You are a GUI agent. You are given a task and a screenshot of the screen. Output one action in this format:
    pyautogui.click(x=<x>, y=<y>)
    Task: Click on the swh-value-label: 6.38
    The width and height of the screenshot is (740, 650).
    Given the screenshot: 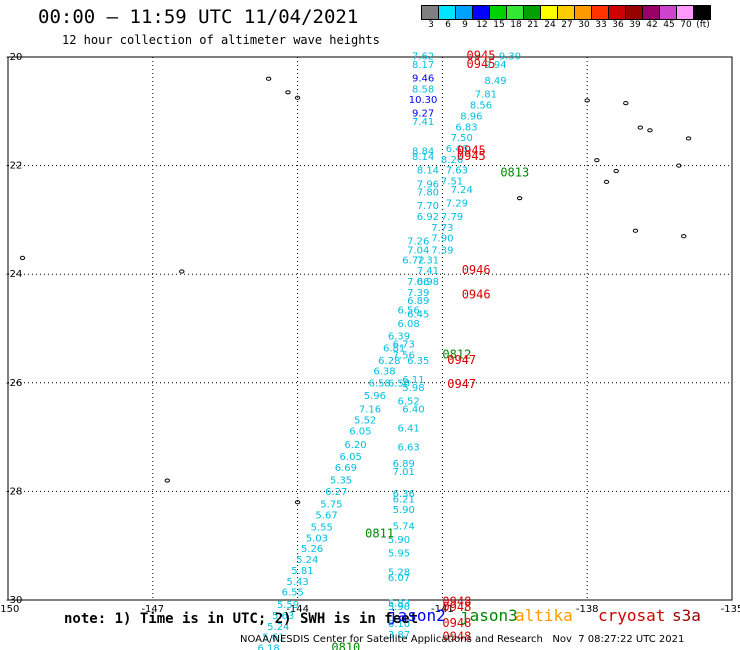 What is the action you would take?
    pyautogui.click(x=384, y=372)
    